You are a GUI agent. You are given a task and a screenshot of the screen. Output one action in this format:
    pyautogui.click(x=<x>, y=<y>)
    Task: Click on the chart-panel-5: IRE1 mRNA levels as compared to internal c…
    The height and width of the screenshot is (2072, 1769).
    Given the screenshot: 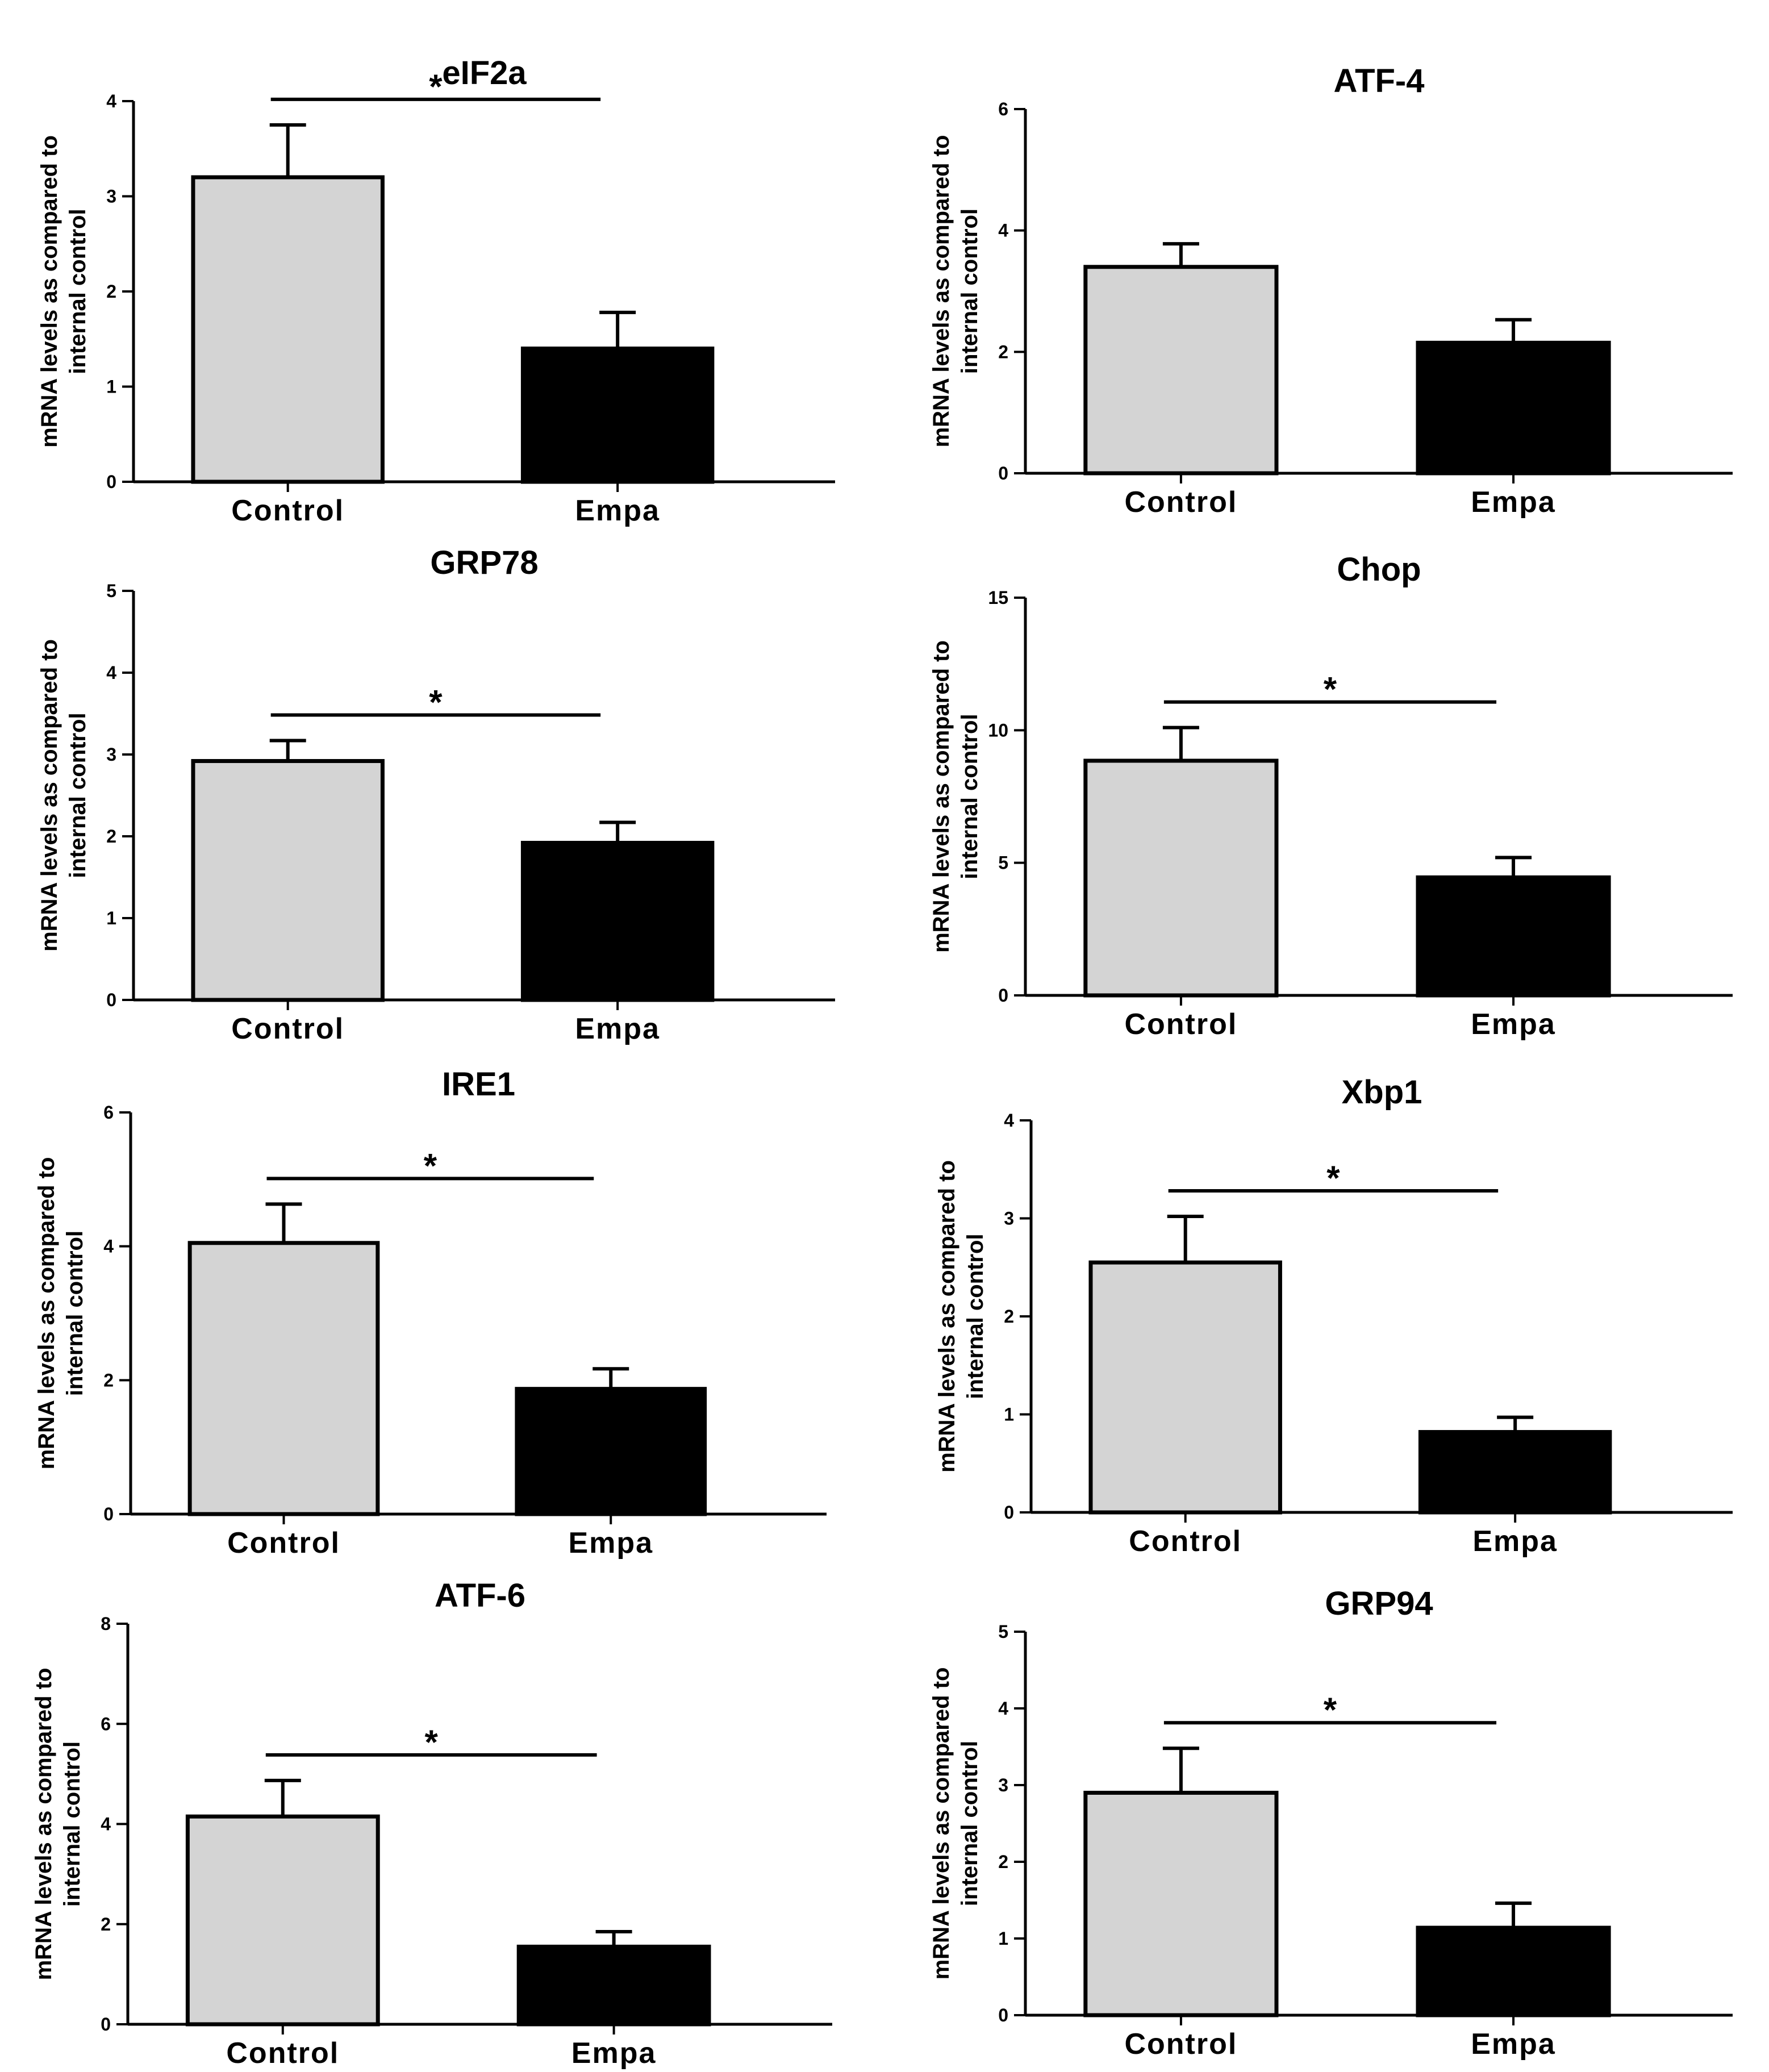 What is the action you would take?
    pyautogui.click(x=430, y=1313)
    